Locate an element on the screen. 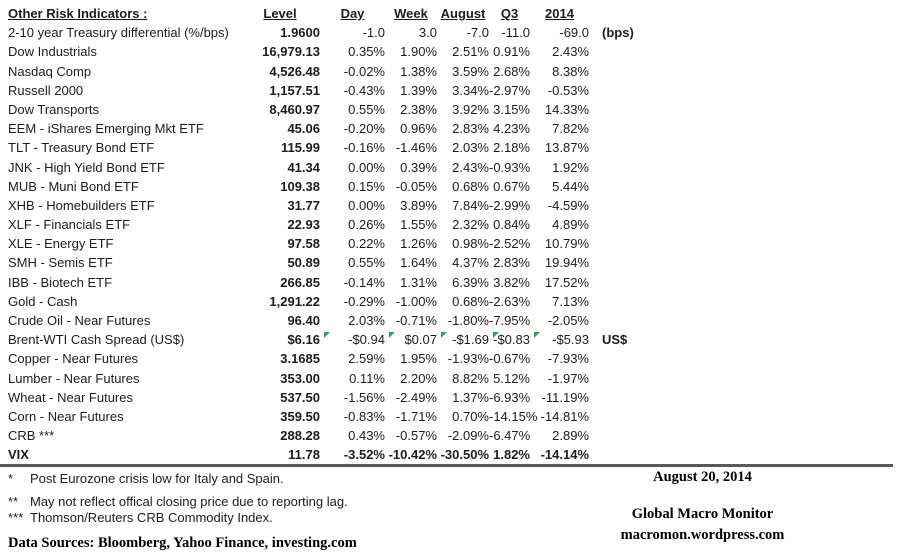 The height and width of the screenshot is (552, 899). cell-label: EEM - iShares Emerging Mkt ETF is located at coordinates (106, 129).